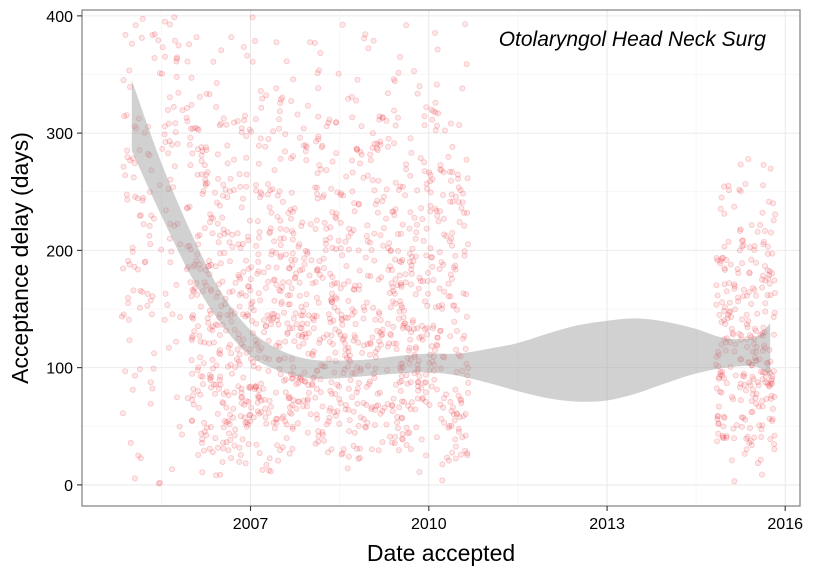 This screenshot has width=825, height=570. I want to click on x-axis: 2007 2010 2013 2016, so click(518, 519).